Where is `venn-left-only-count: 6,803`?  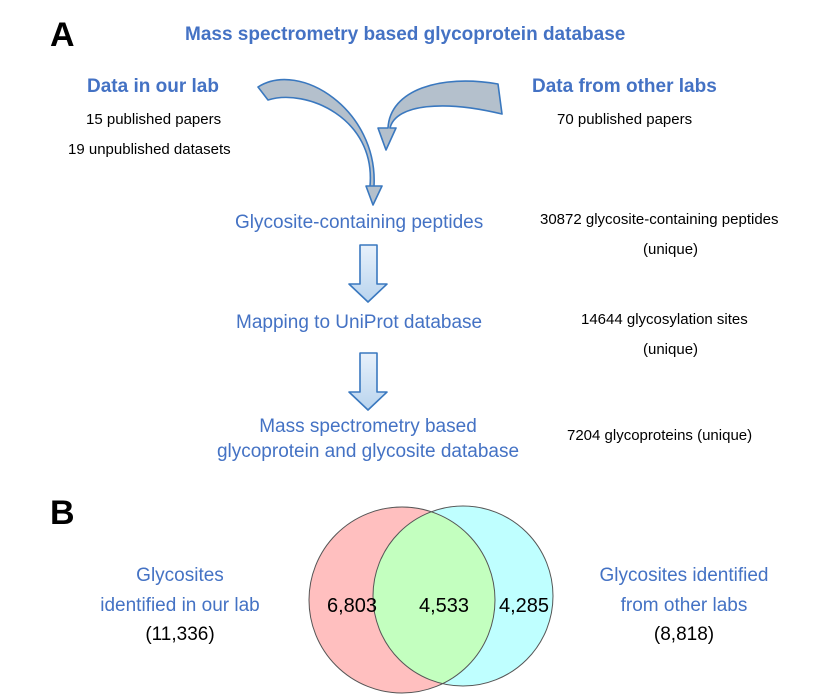
venn-left-only-count: 6,803 is located at coordinates (352, 606).